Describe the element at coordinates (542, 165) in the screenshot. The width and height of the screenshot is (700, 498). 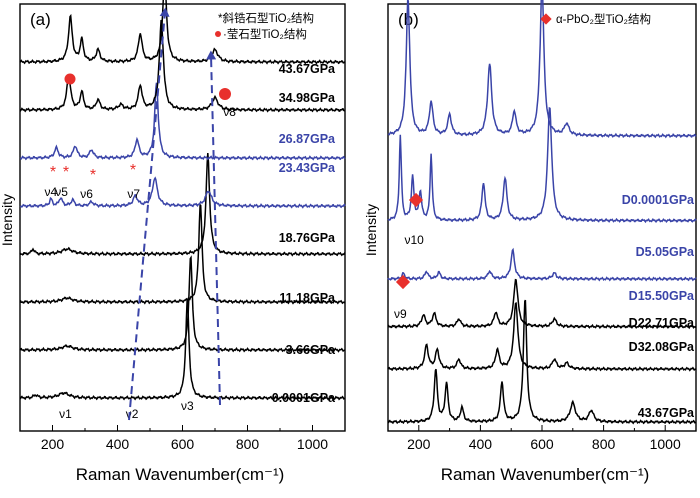
I see `spectrum-line-D5.05GPa` at that location.